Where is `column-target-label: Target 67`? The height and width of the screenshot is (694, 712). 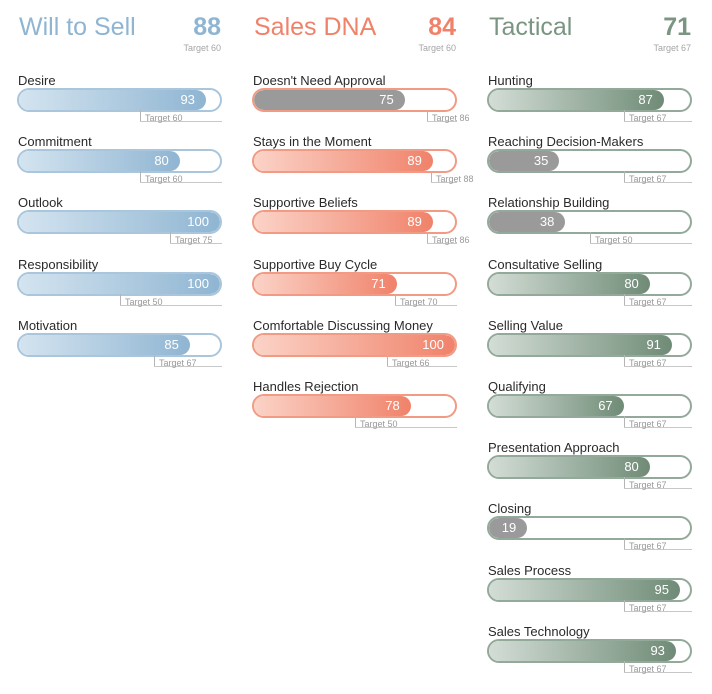 column-target-label: Target 67 is located at coordinates (672, 48).